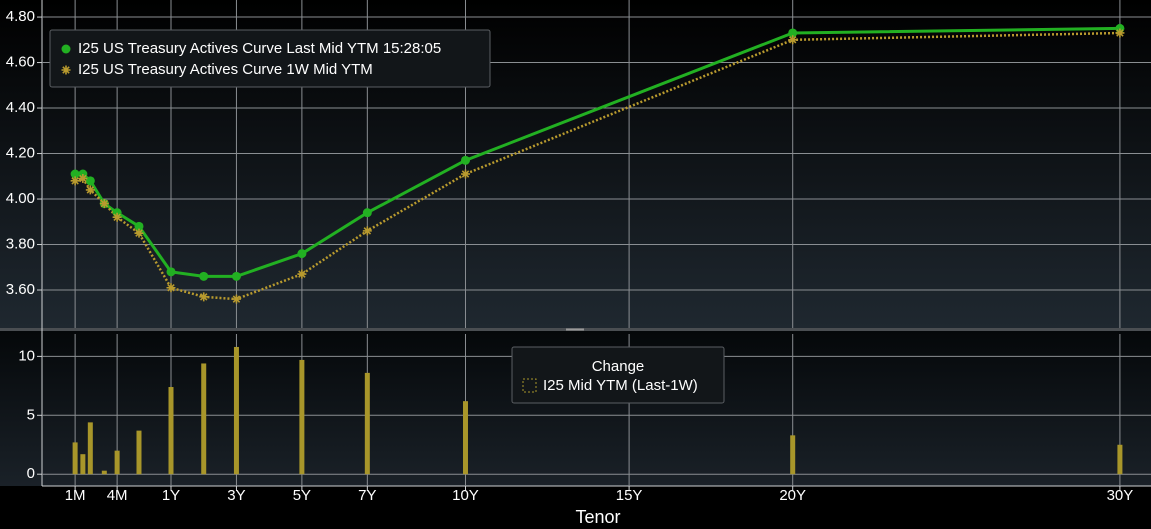 Image resolution: width=1151 pixels, height=529 pixels. Describe the element at coordinates (575, 329) in the screenshot. I see `separator-handle` at that location.